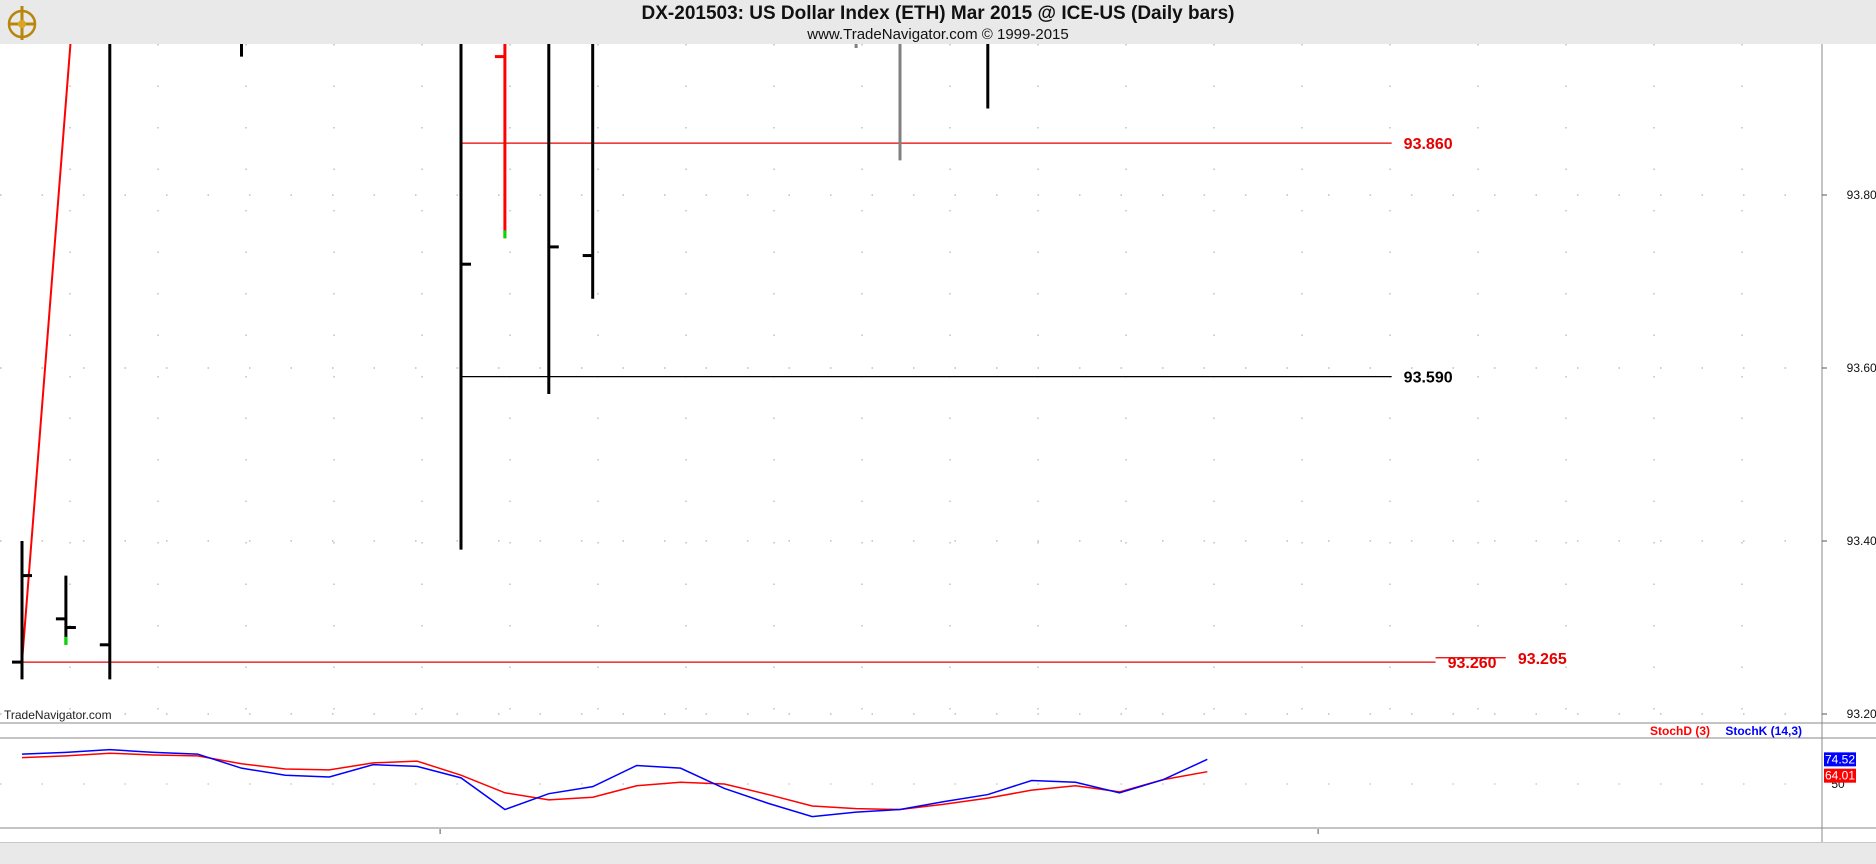 The image size is (1876, 864). I want to click on price-axis-label: 93.800, so click(1861, 195).